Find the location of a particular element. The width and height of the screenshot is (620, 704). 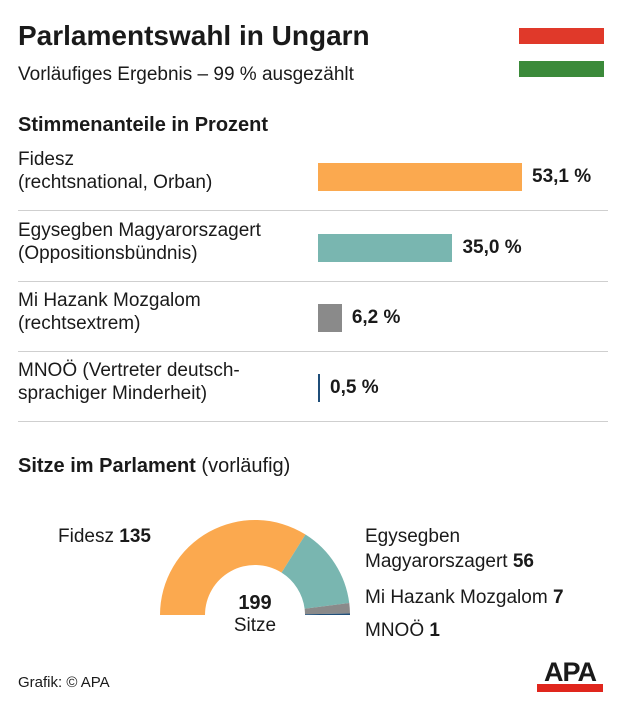

party-label: Fidesz (rechtsnational, Orban) is located at coordinates (115, 171).